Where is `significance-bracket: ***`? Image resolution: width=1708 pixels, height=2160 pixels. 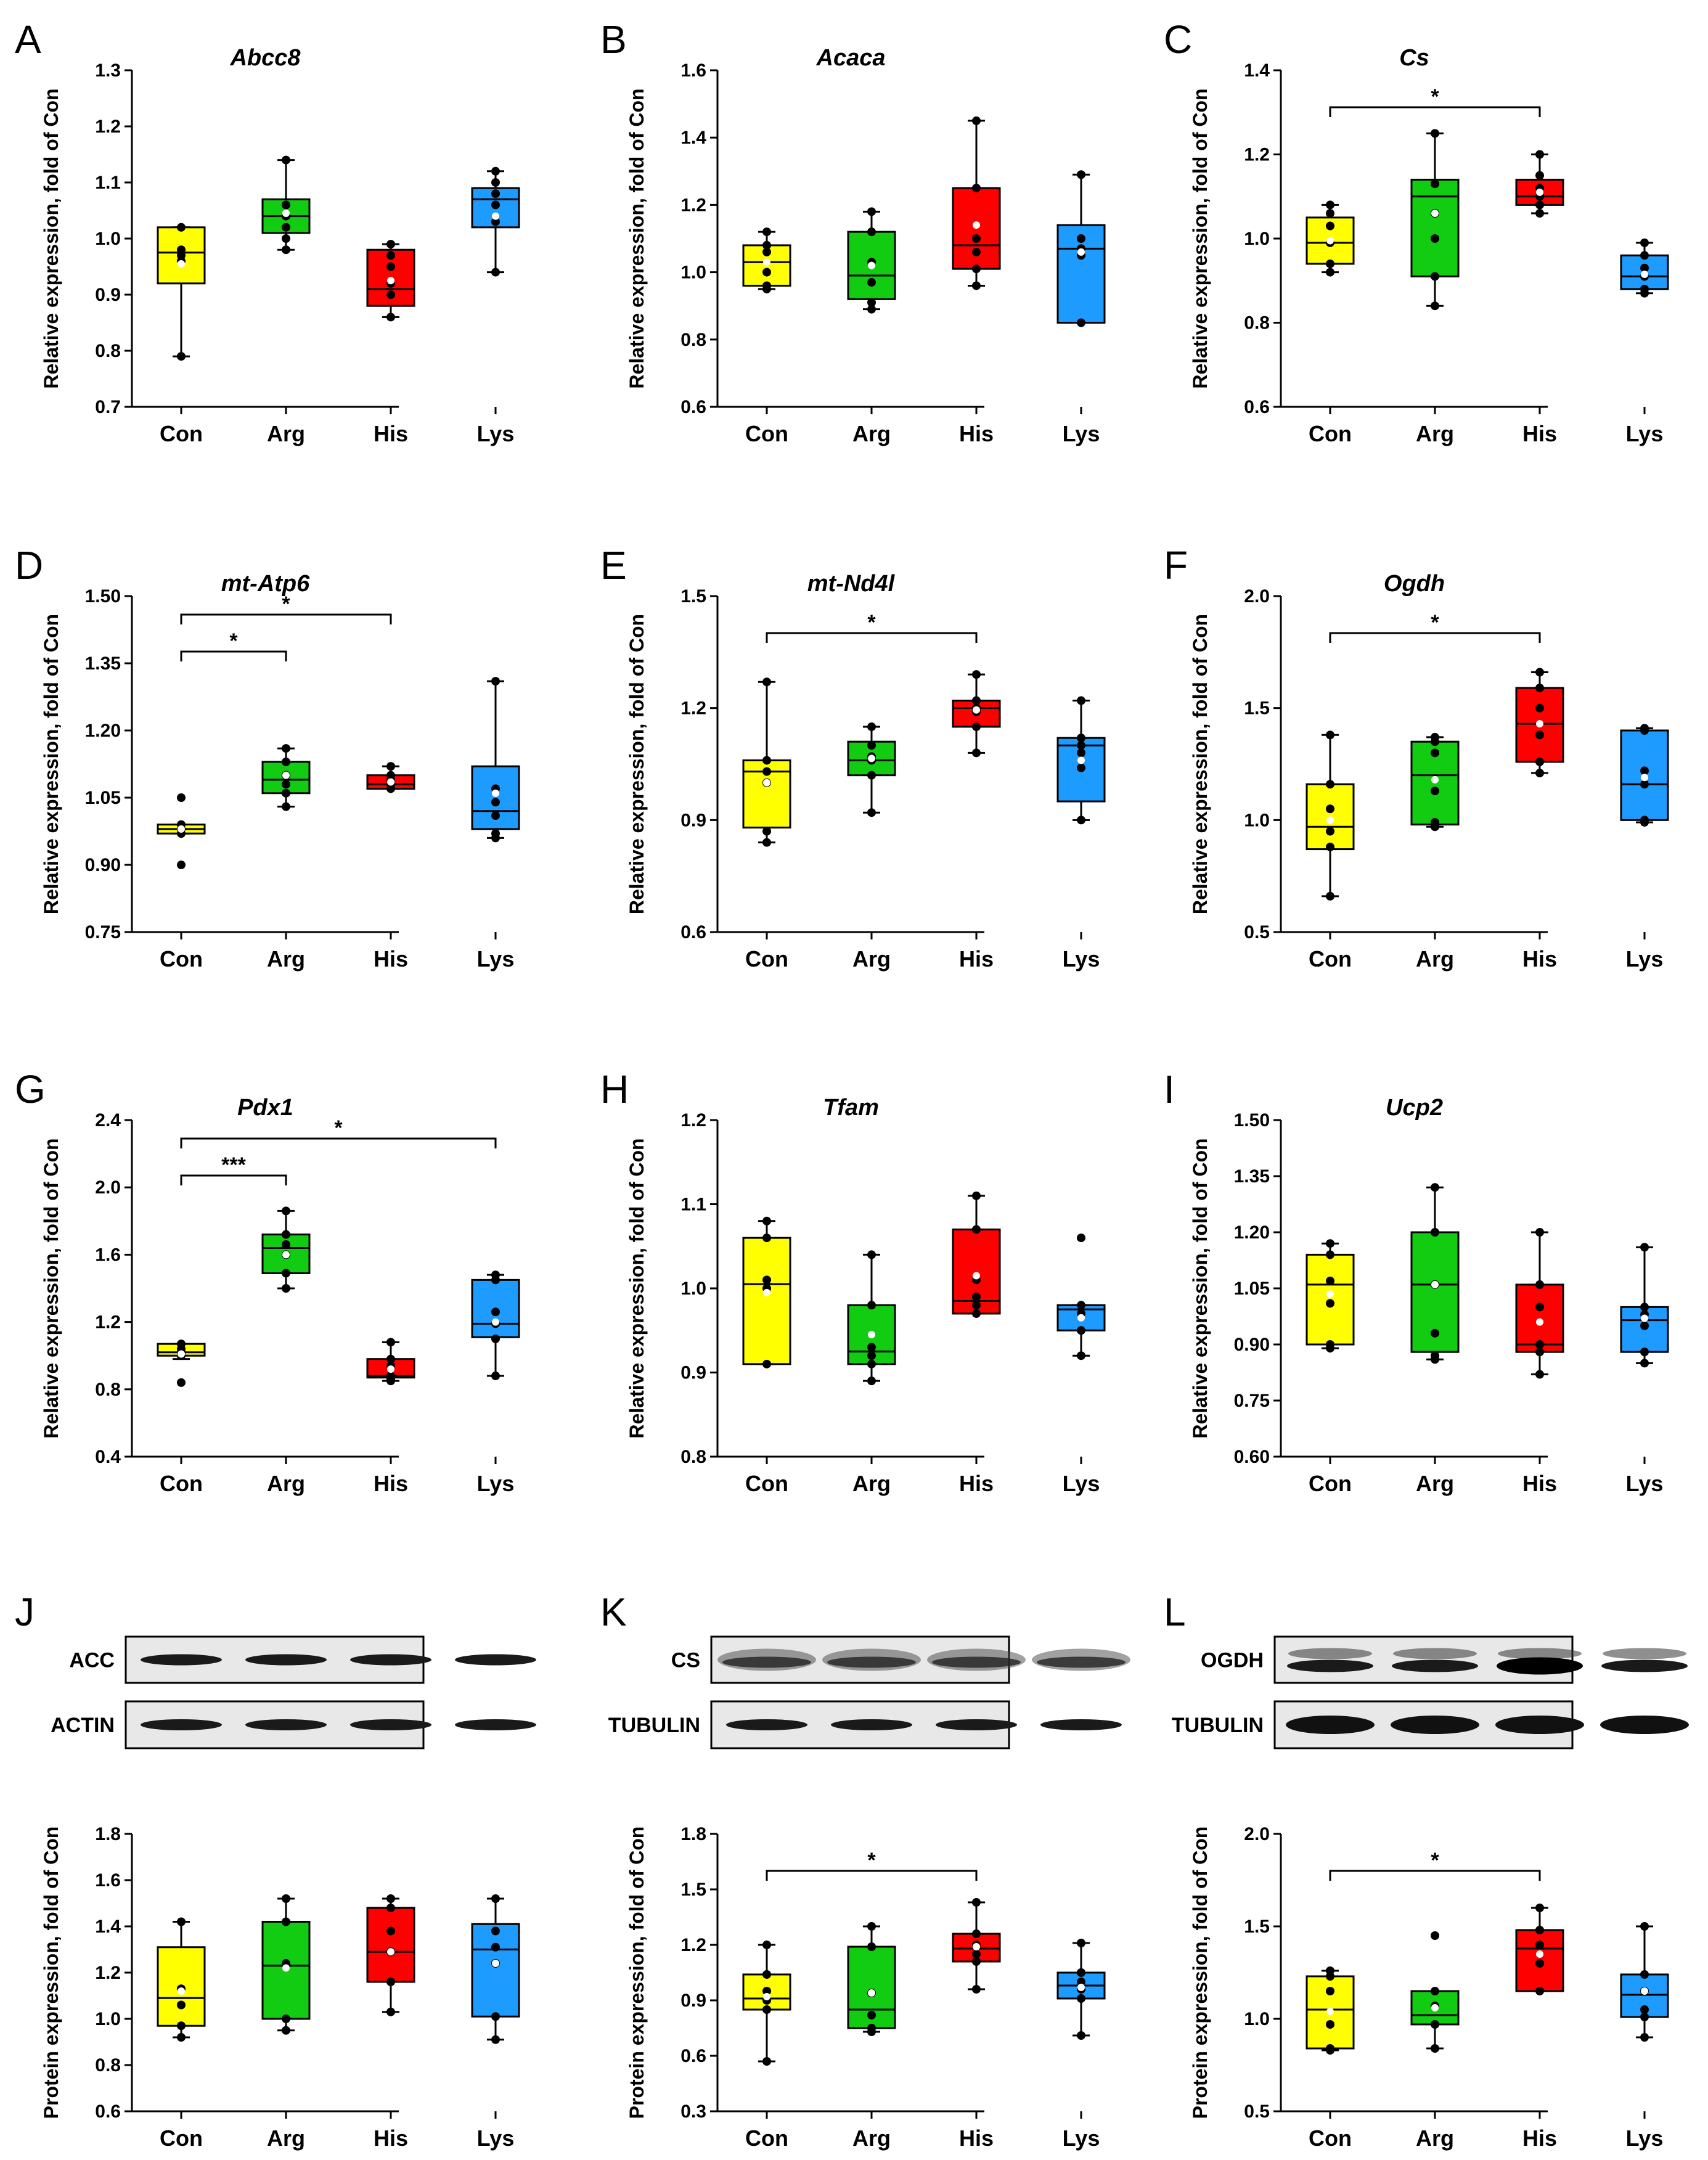
significance-bracket: *** is located at coordinates (233, 1169).